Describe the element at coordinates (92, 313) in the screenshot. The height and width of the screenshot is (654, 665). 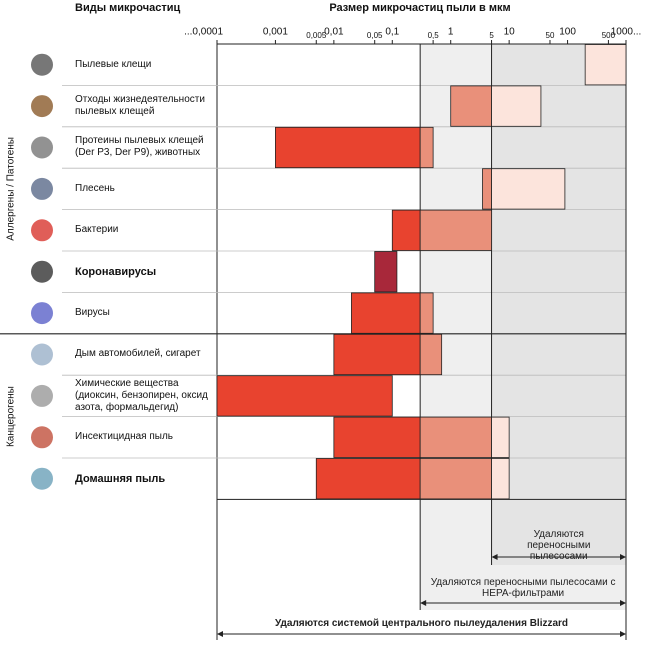
I see `row-label: Вирусы` at that location.